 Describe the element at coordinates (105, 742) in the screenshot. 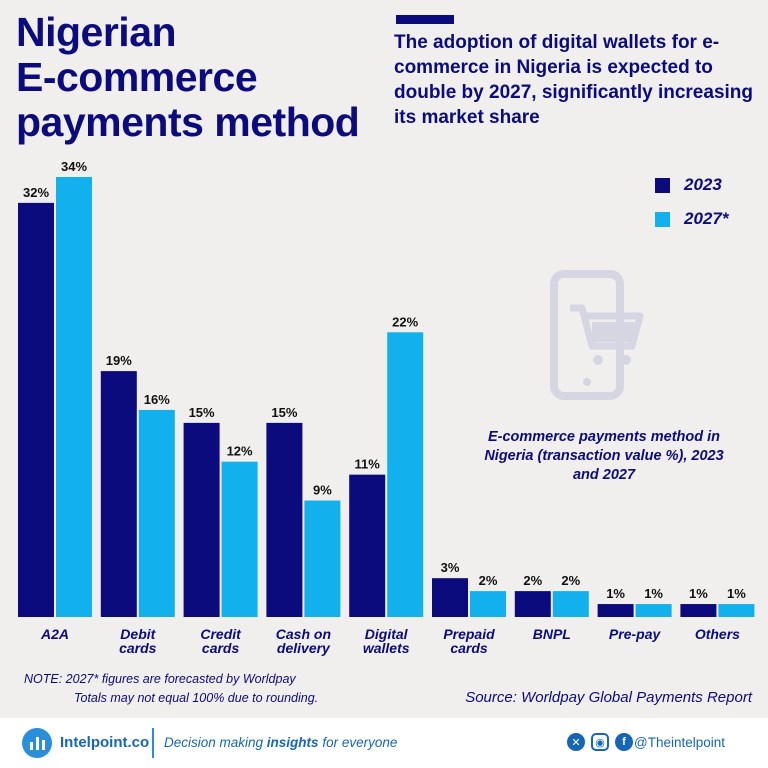

I see `brand-name: Intelpoint.co` at that location.